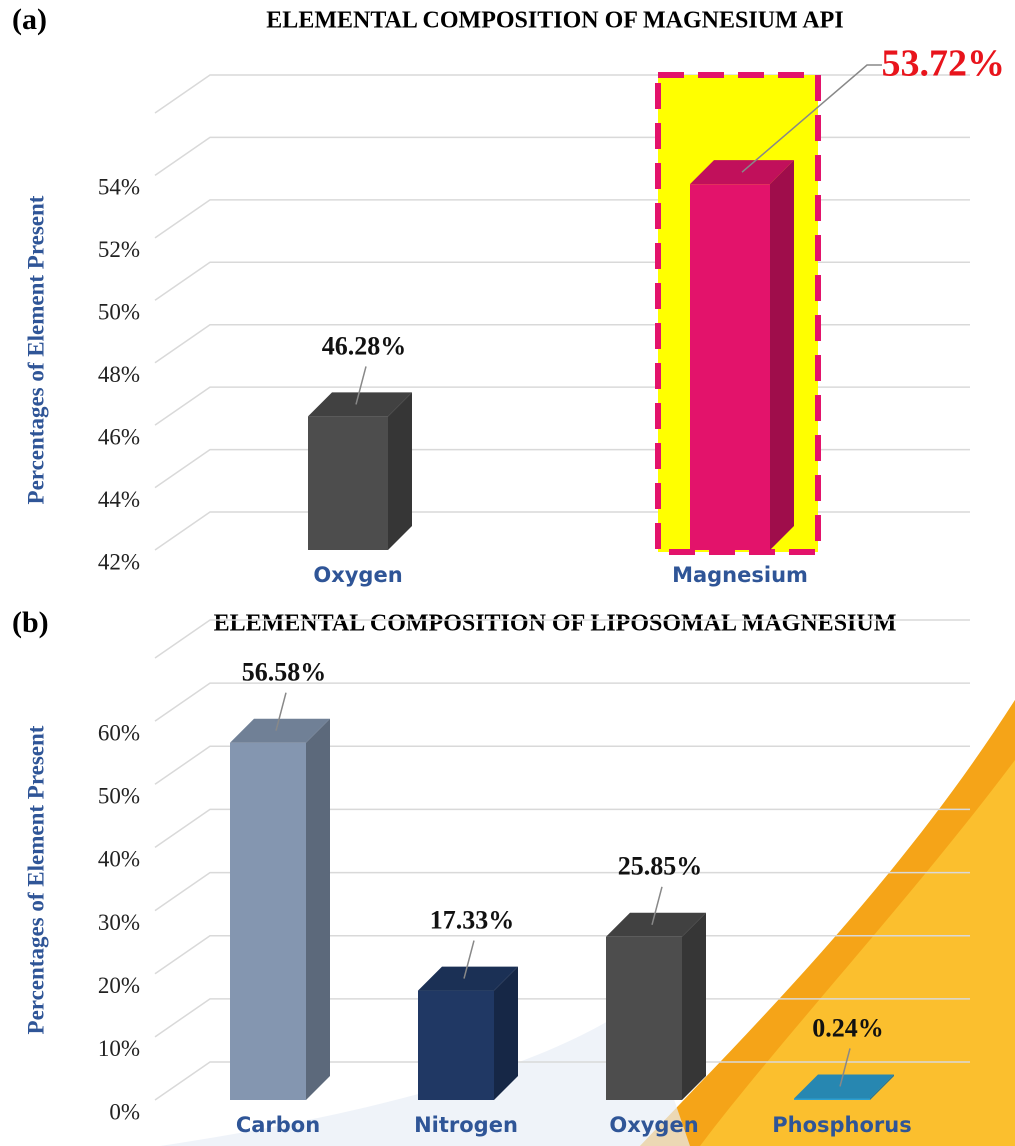 Image resolution: width=1015 pixels, height=1146 pixels. I want to click on y-tick-label: 10%, so click(119, 1048).